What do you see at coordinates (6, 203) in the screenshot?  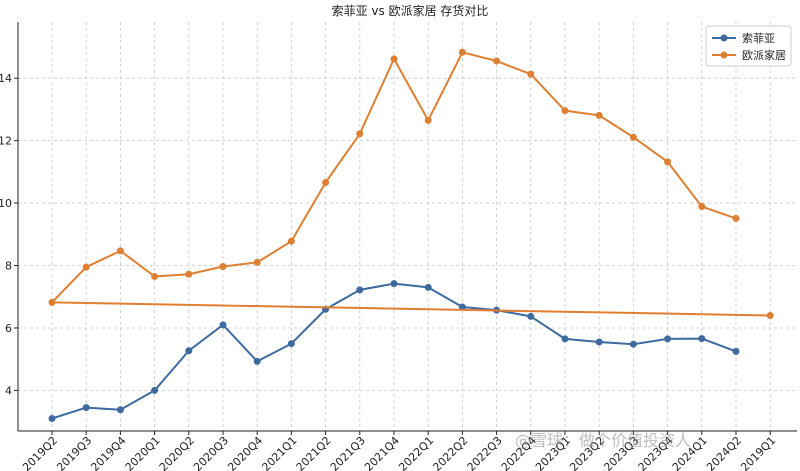 I see `y-tick-label: 10` at bounding box center [6, 203].